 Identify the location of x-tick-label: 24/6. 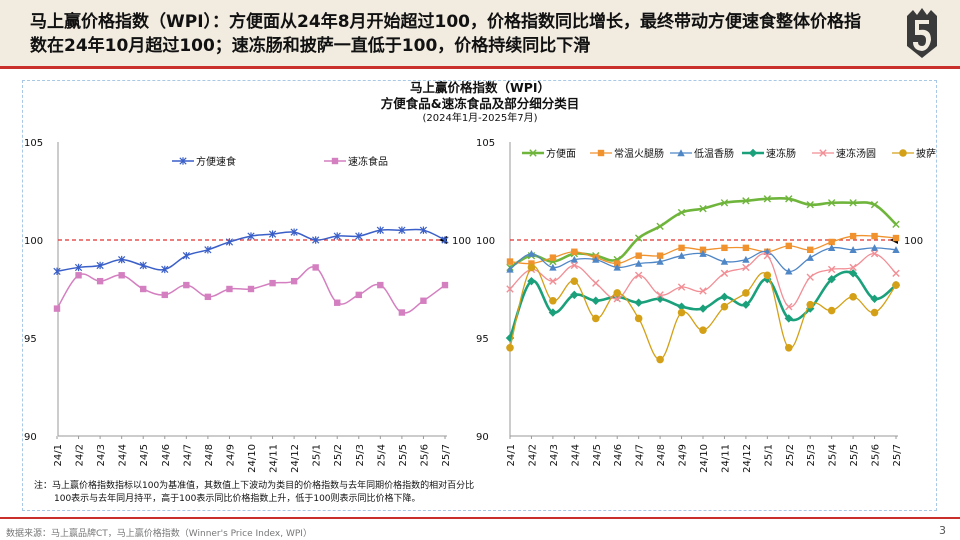
(166, 455).